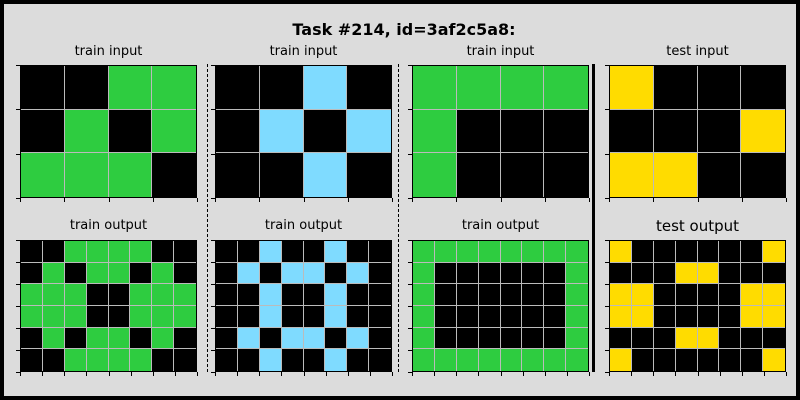  I want to click on panel-title: train output, so click(108, 225).